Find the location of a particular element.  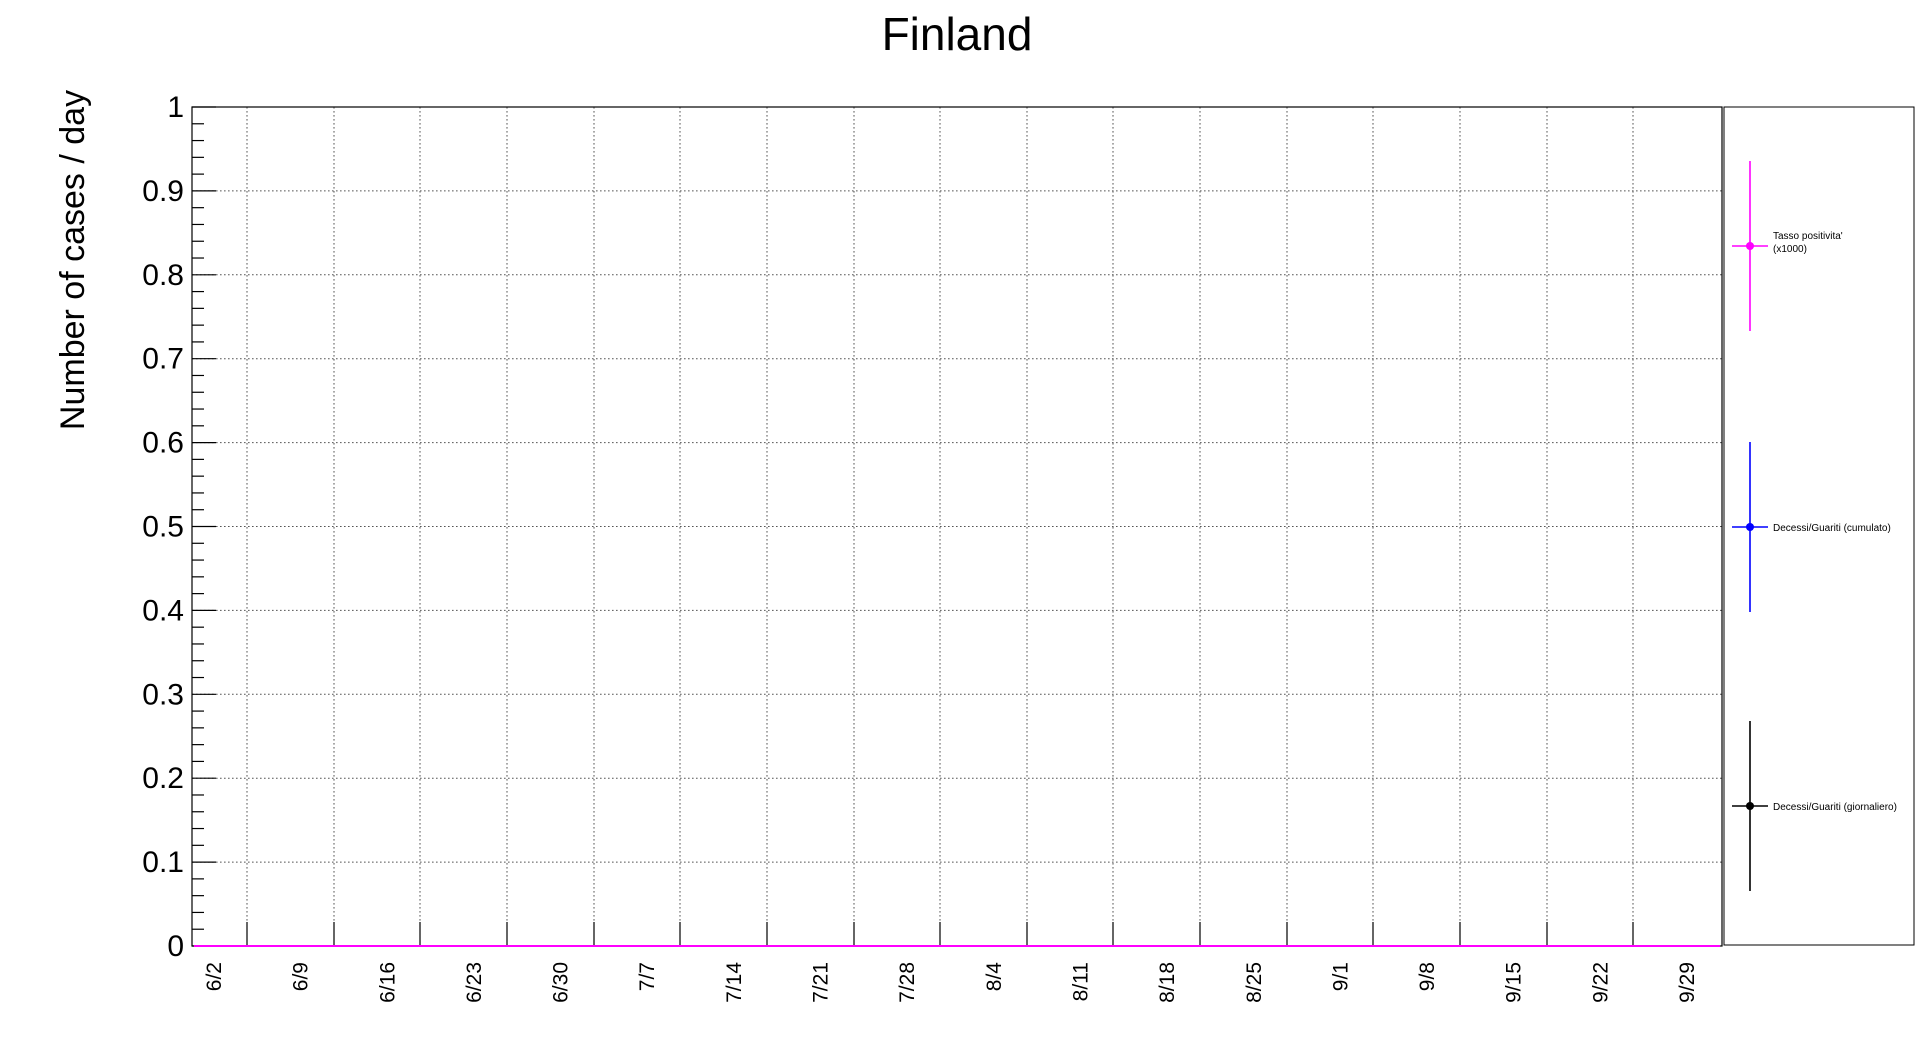

y-tick-label: 0.2 is located at coordinates (163, 778).